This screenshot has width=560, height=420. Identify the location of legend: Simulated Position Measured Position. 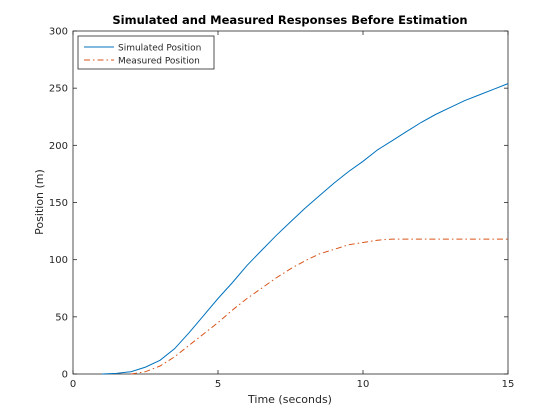
(146, 52).